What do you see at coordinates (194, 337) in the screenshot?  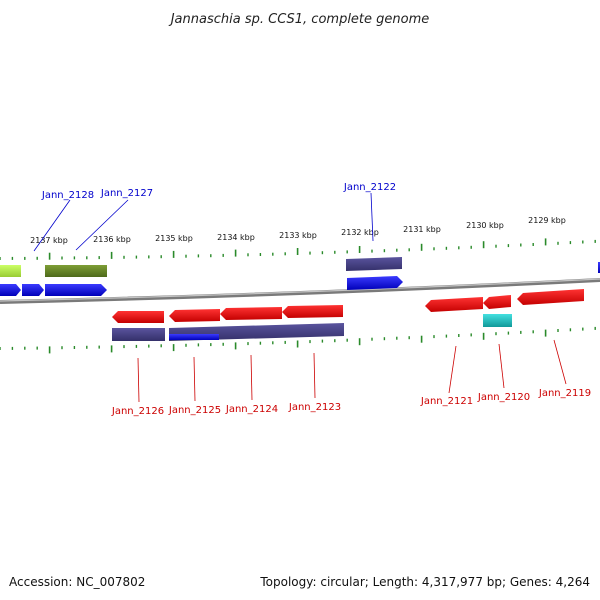 I see `feature-blue-strip` at bounding box center [194, 337].